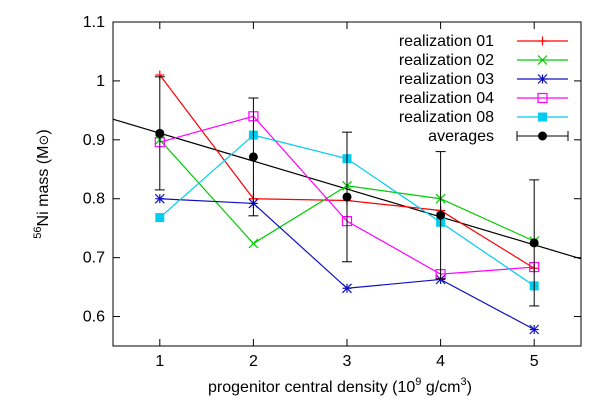 The width and height of the screenshot is (598, 419). I want to click on y-tick-label-6: 1.1, so click(94, 22).